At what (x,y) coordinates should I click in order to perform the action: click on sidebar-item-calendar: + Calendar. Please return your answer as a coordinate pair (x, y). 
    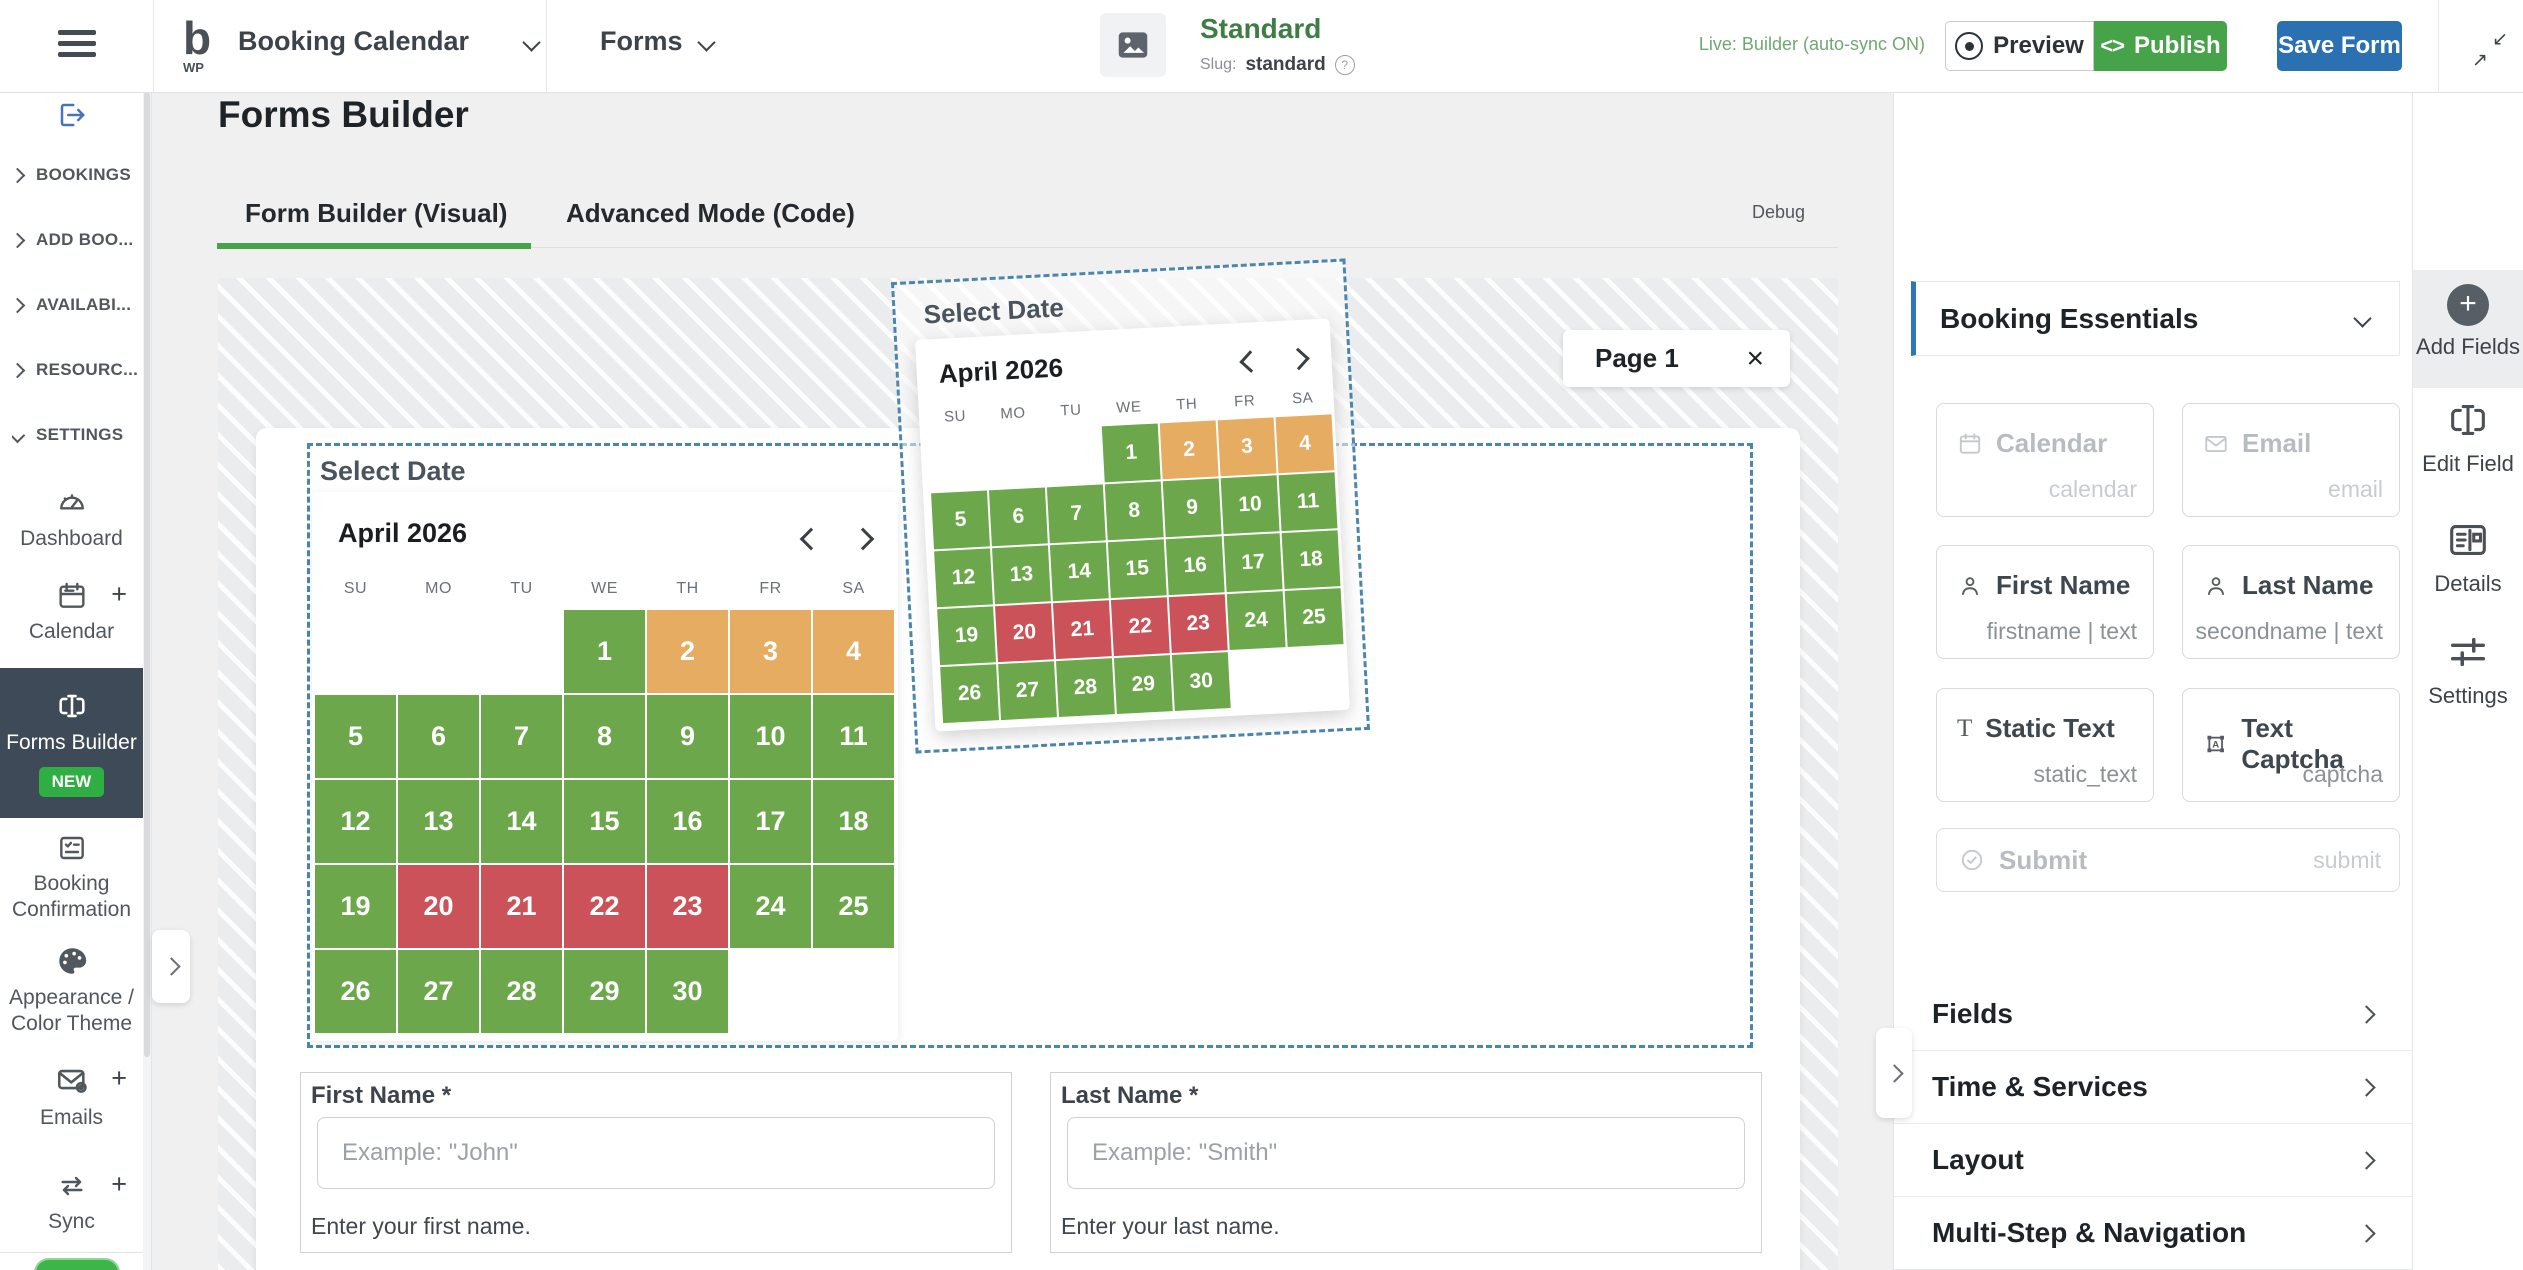
    Looking at the image, I should click on (71, 620).